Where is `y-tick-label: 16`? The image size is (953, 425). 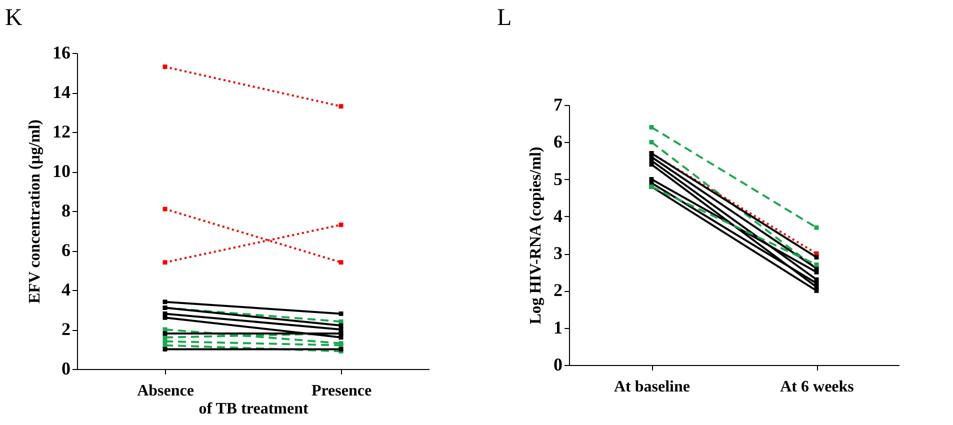
y-tick-label: 16 is located at coordinates (61, 52).